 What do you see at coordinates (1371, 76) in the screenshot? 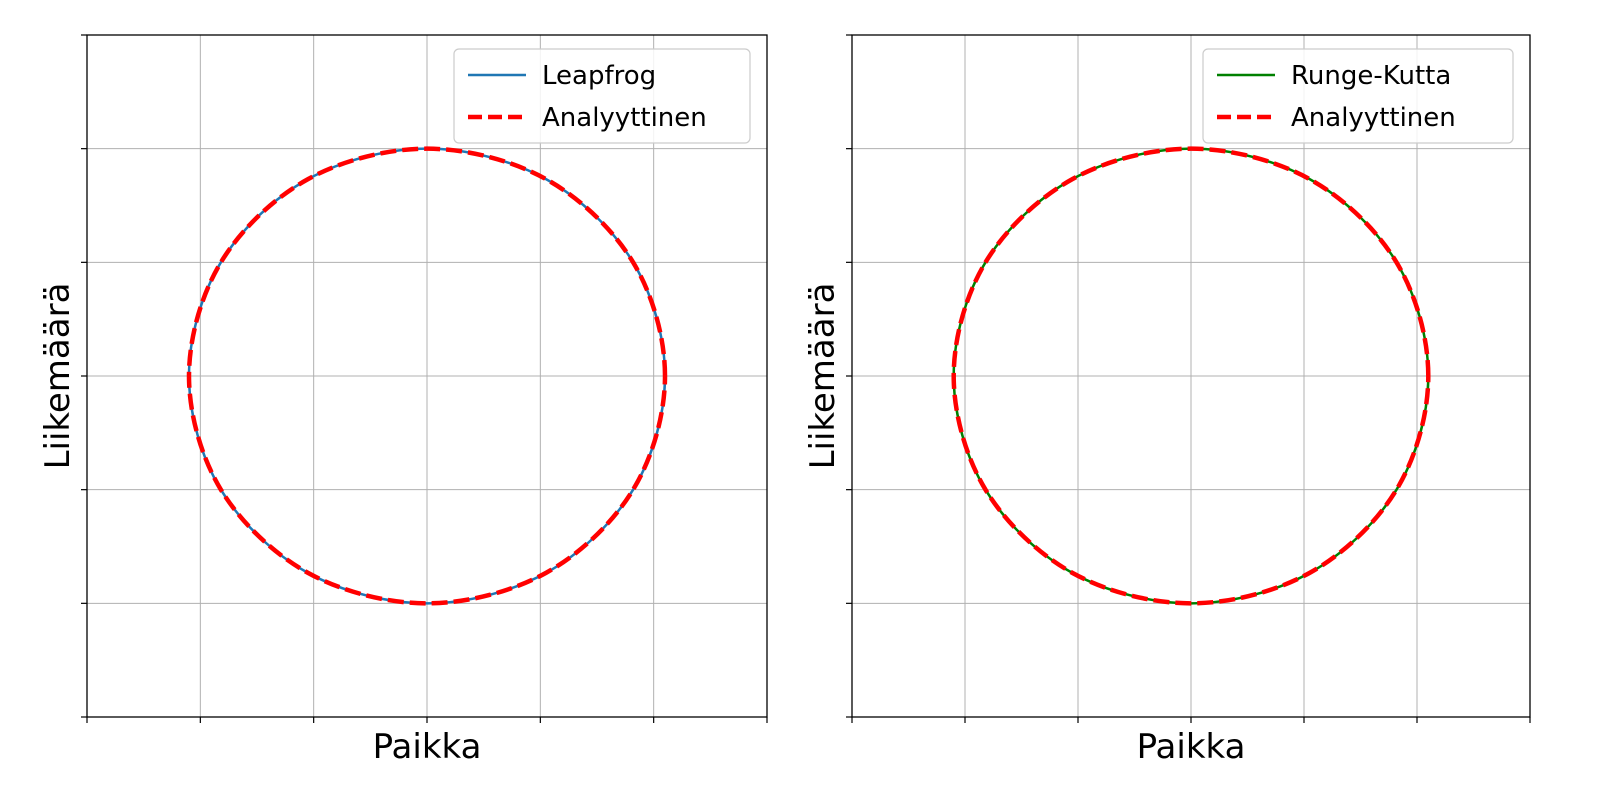
I see `legend-label-1: Runge-Kutta` at bounding box center [1371, 76].